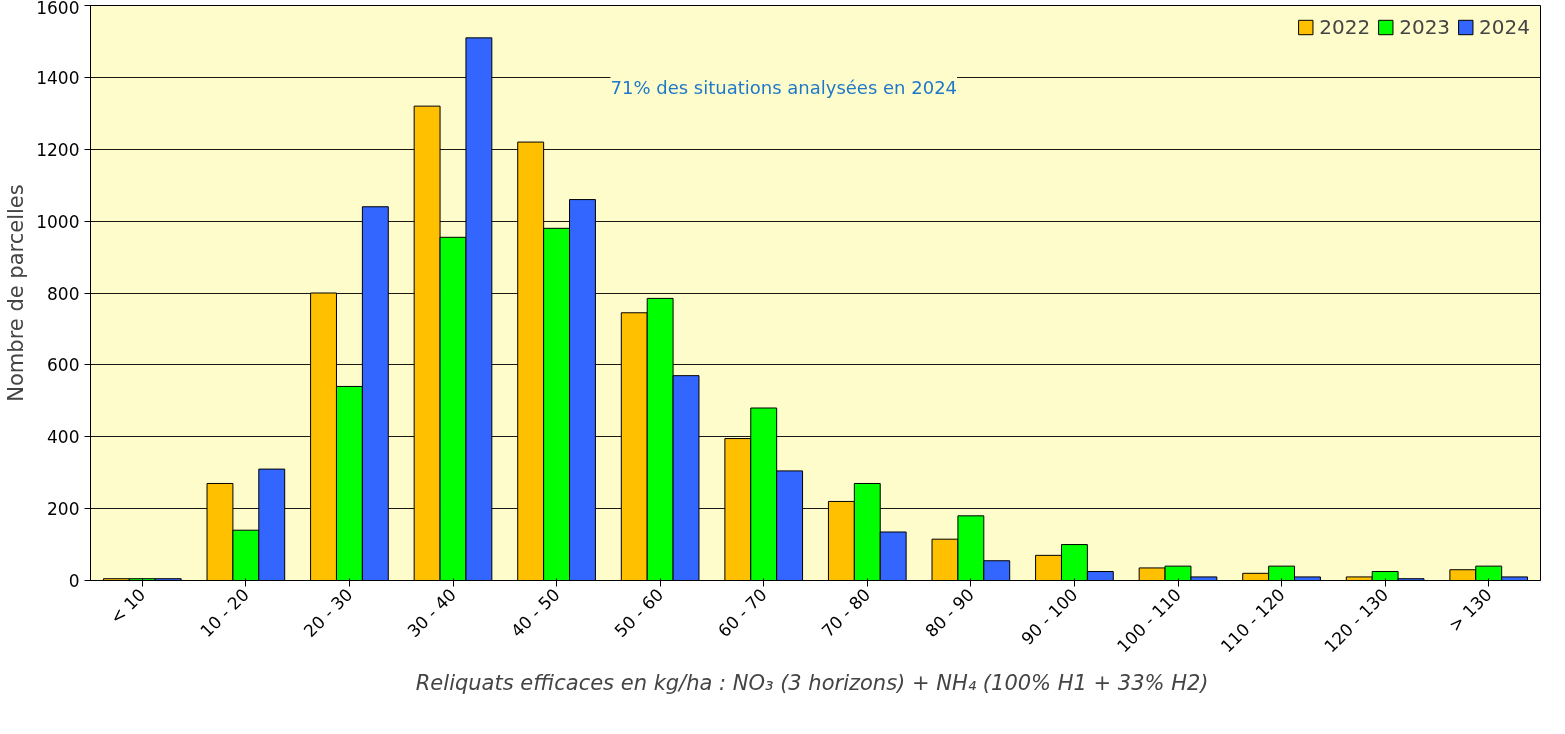 The width and height of the screenshot is (1565, 734). What do you see at coordinates (58, 221) in the screenshot?
I see `y-tick-label: 1000` at bounding box center [58, 221].